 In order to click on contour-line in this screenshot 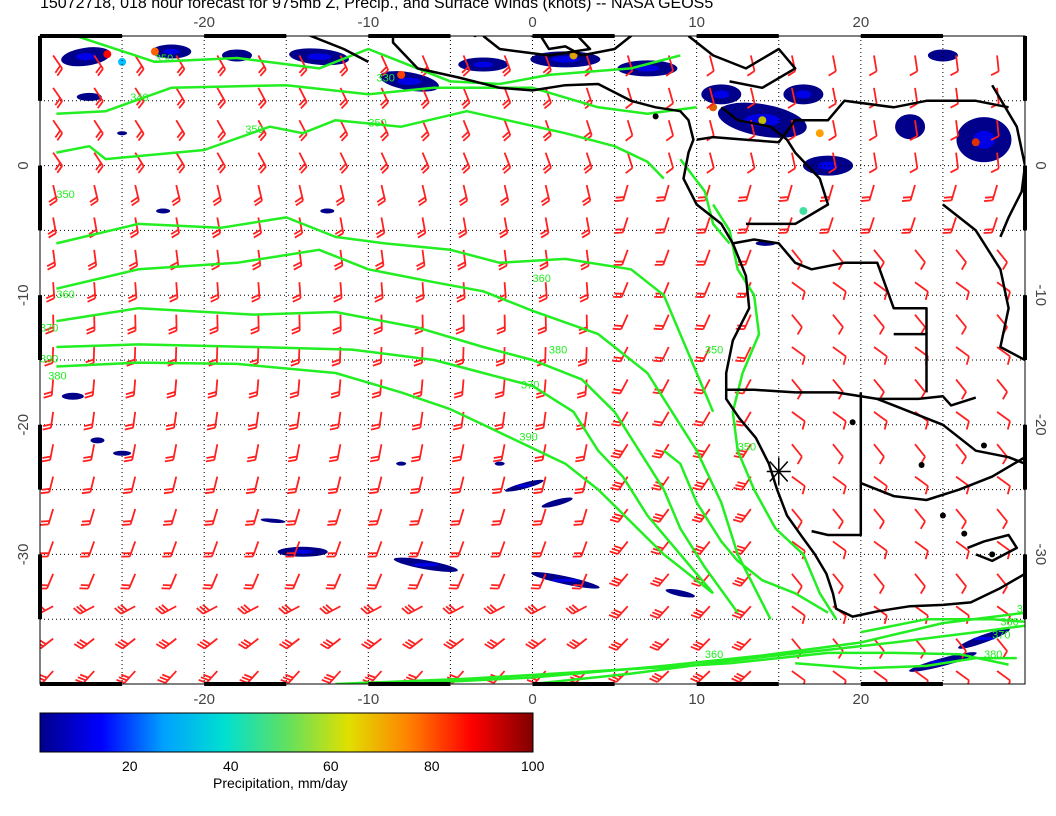, I will do `click(705, 201)`.